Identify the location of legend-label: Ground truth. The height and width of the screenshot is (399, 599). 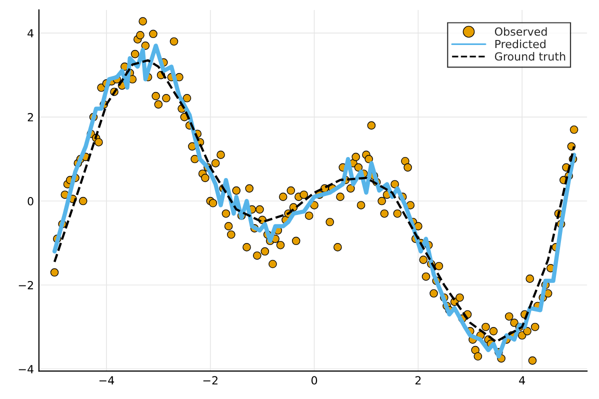
(530, 56).